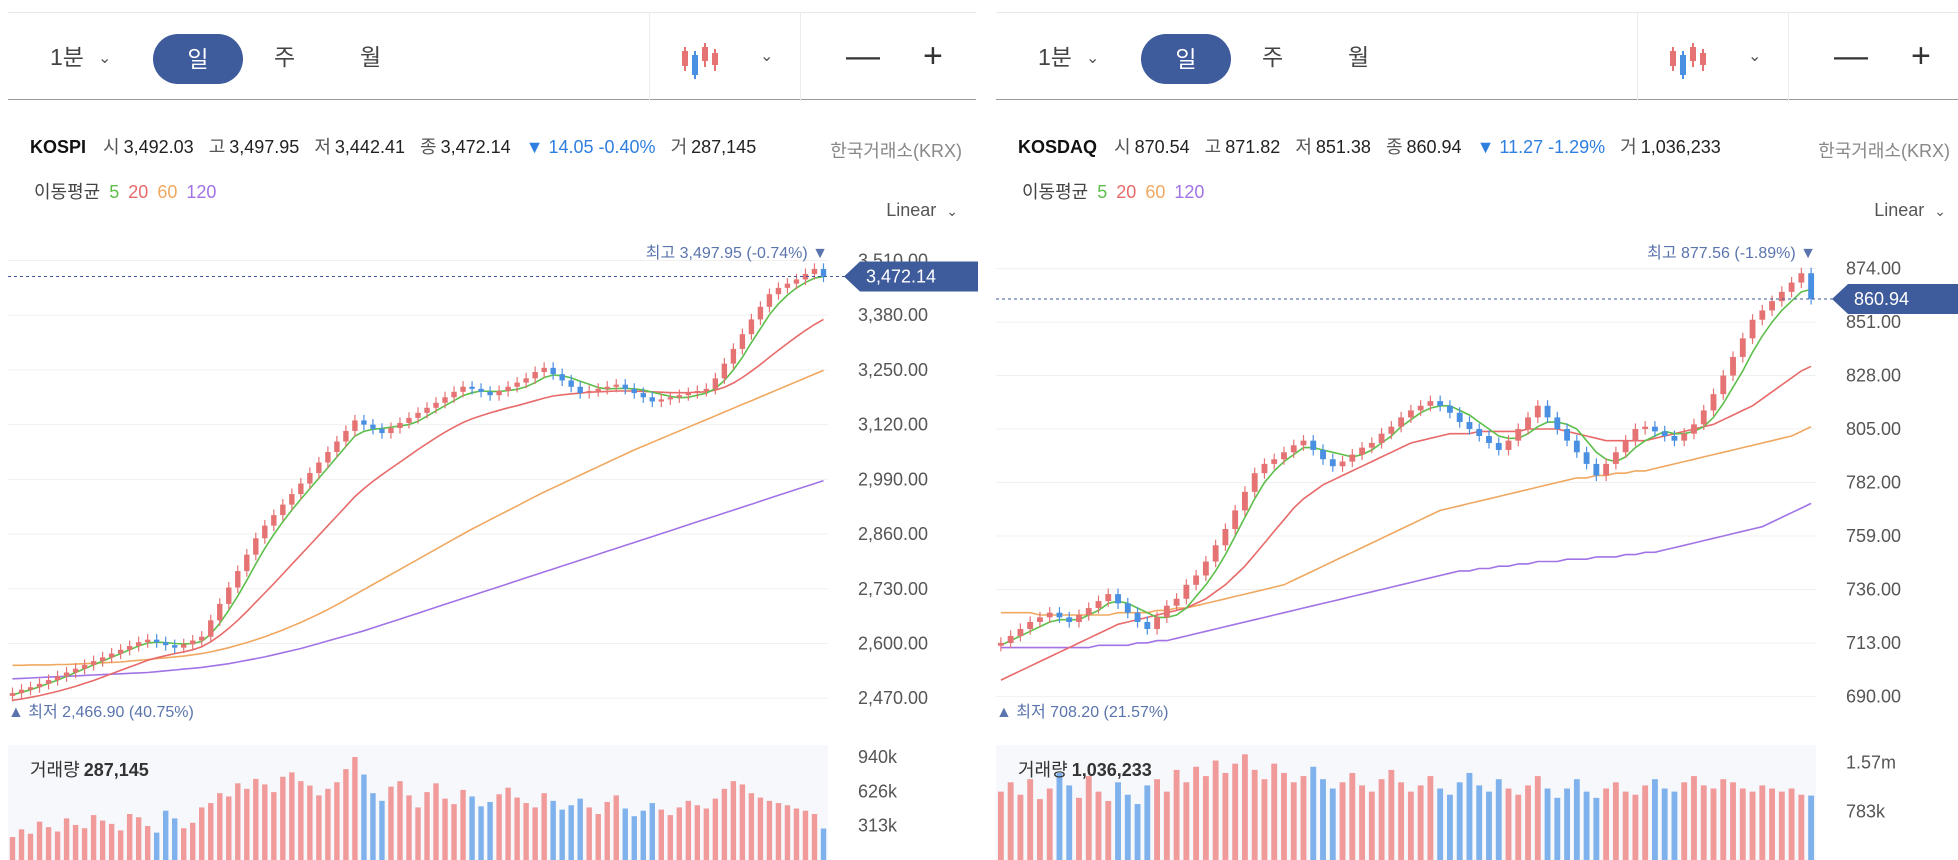 Image resolution: width=1958 pixels, height=860 pixels. Describe the element at coordinates (67, 57) in the screenshot. I see `interval-label: 1분` at that location.